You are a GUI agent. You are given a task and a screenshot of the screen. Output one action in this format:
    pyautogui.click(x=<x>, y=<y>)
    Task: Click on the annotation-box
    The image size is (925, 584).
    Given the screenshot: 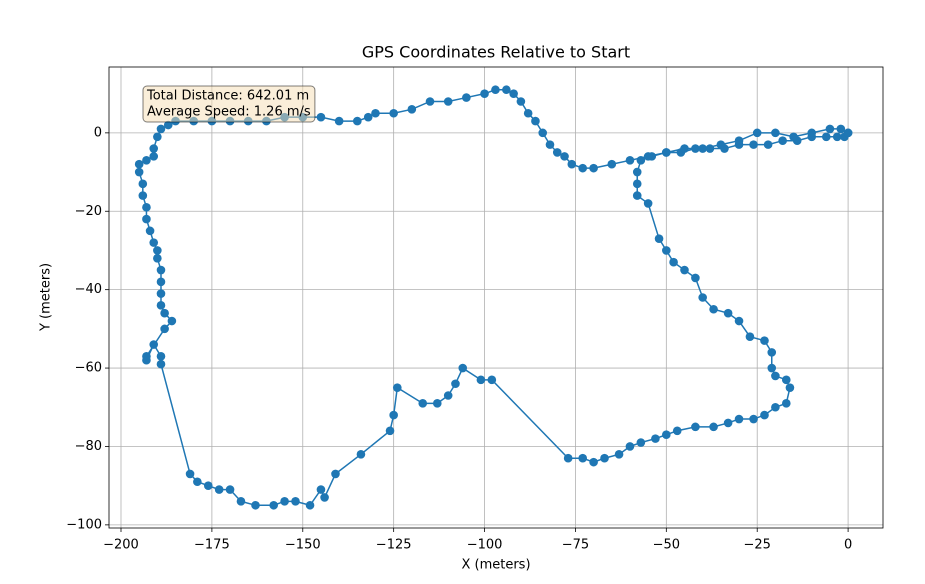 What is the action you would take?
    pyautogui.click(x=229, y=104)
    